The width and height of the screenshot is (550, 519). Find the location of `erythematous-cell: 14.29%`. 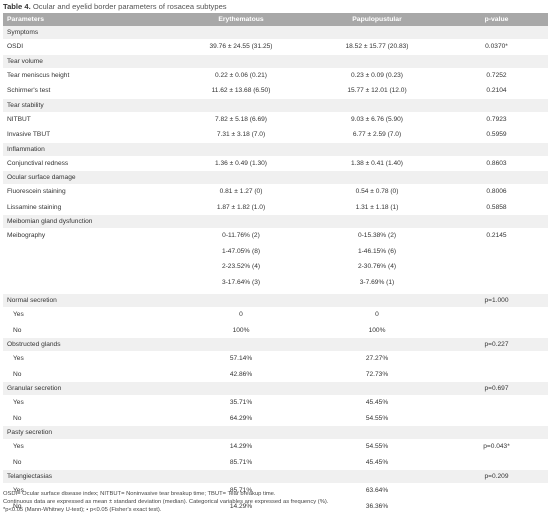

erythematous-cell: 14.29% is located at coordinates (241, 447).